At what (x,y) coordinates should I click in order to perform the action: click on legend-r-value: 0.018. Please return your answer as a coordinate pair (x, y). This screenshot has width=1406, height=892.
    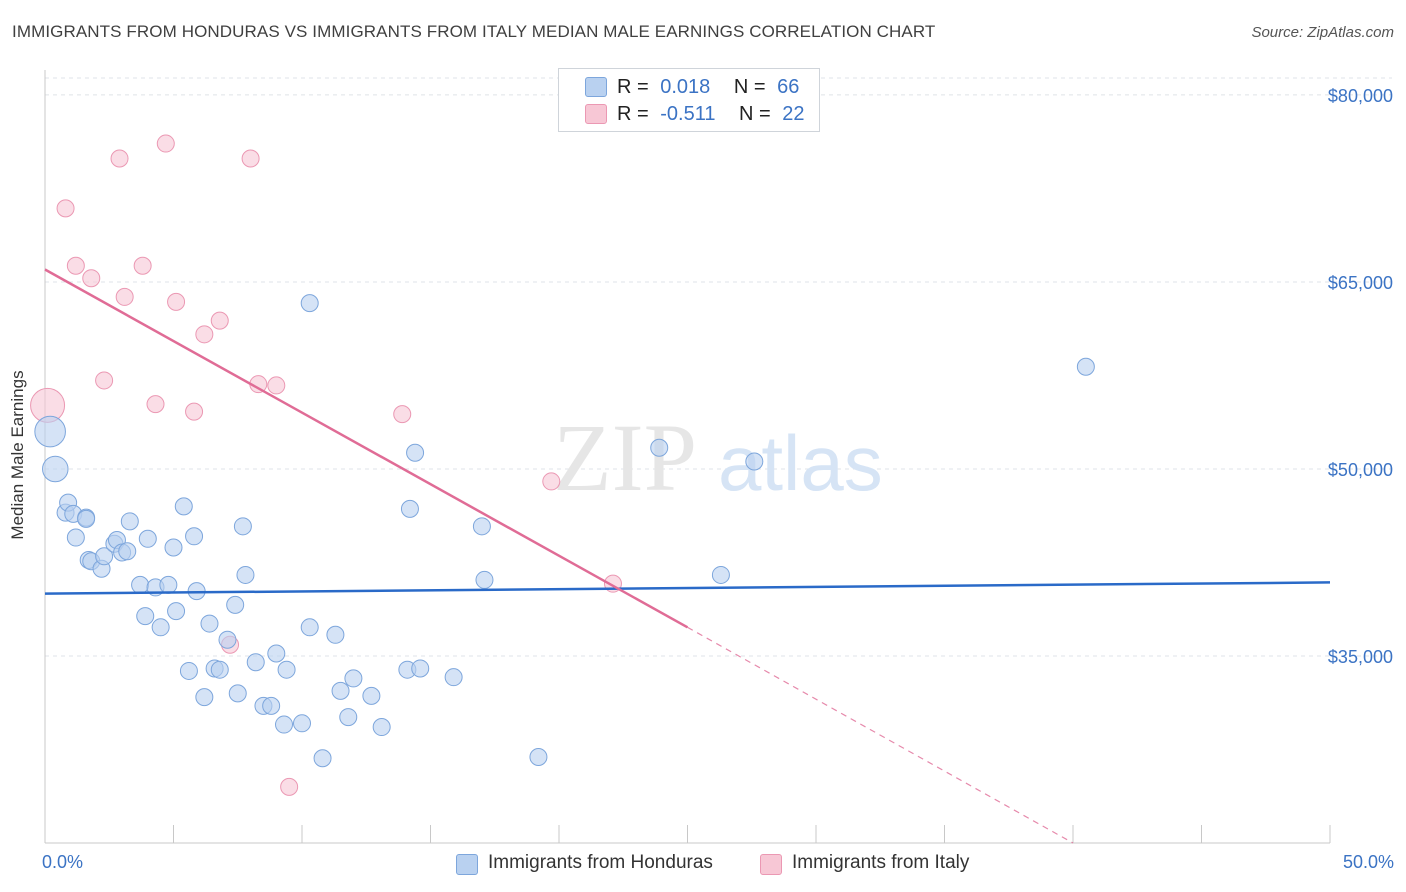
    Looking at the image, I should click on (685, 86).